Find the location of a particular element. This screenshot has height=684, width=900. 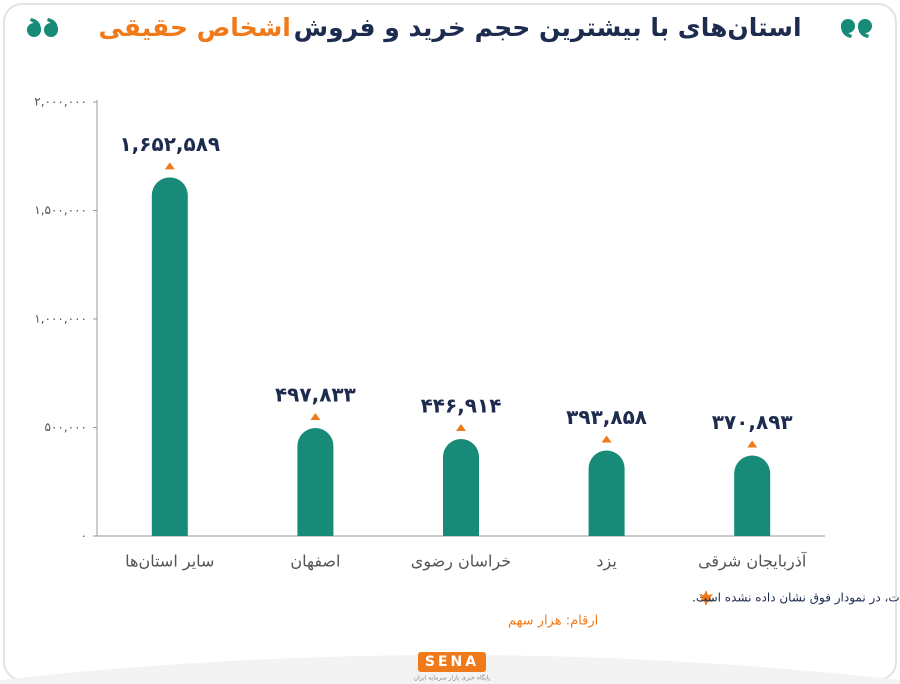

value-label: ۴۹۷,۸۳۳ is located at coordinates (315, 394).